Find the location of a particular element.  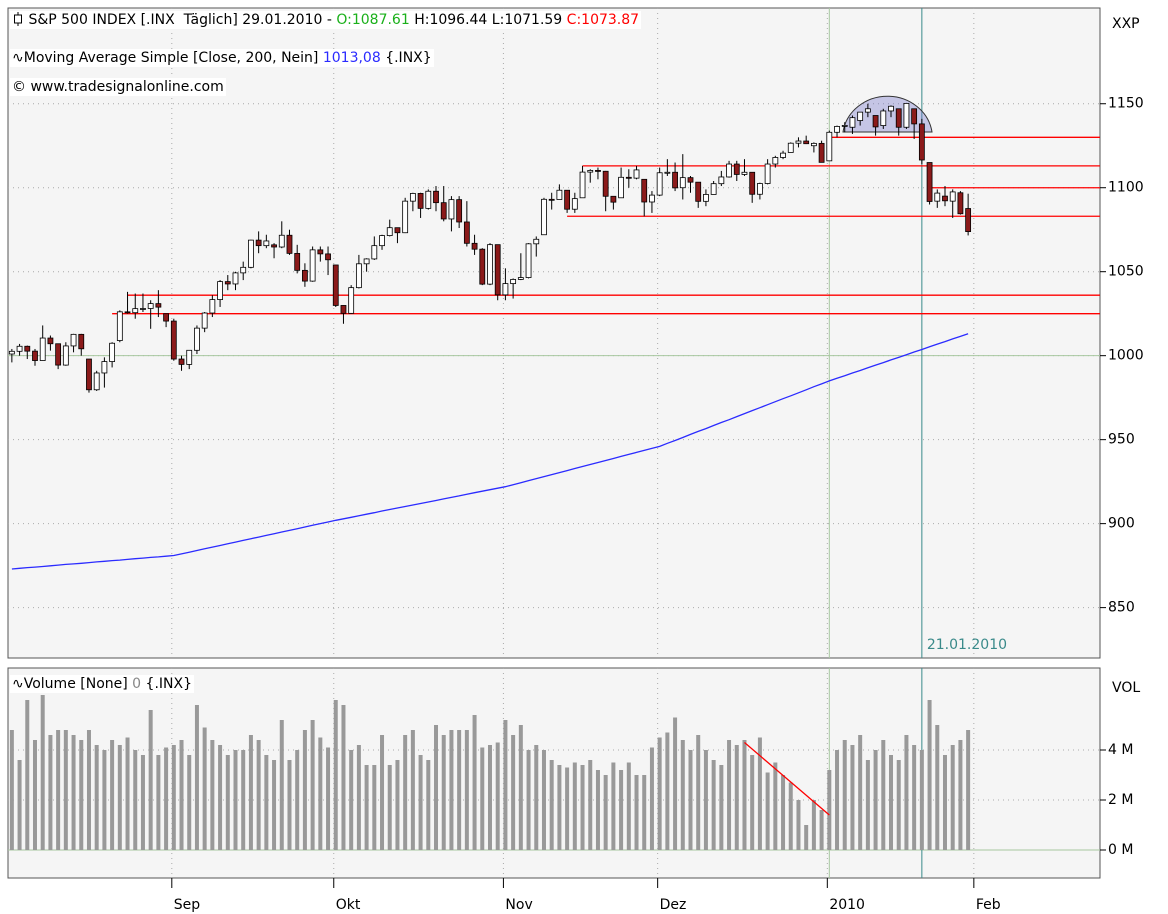

y-tick-label: 850 is located at coordinates (1121, 608).